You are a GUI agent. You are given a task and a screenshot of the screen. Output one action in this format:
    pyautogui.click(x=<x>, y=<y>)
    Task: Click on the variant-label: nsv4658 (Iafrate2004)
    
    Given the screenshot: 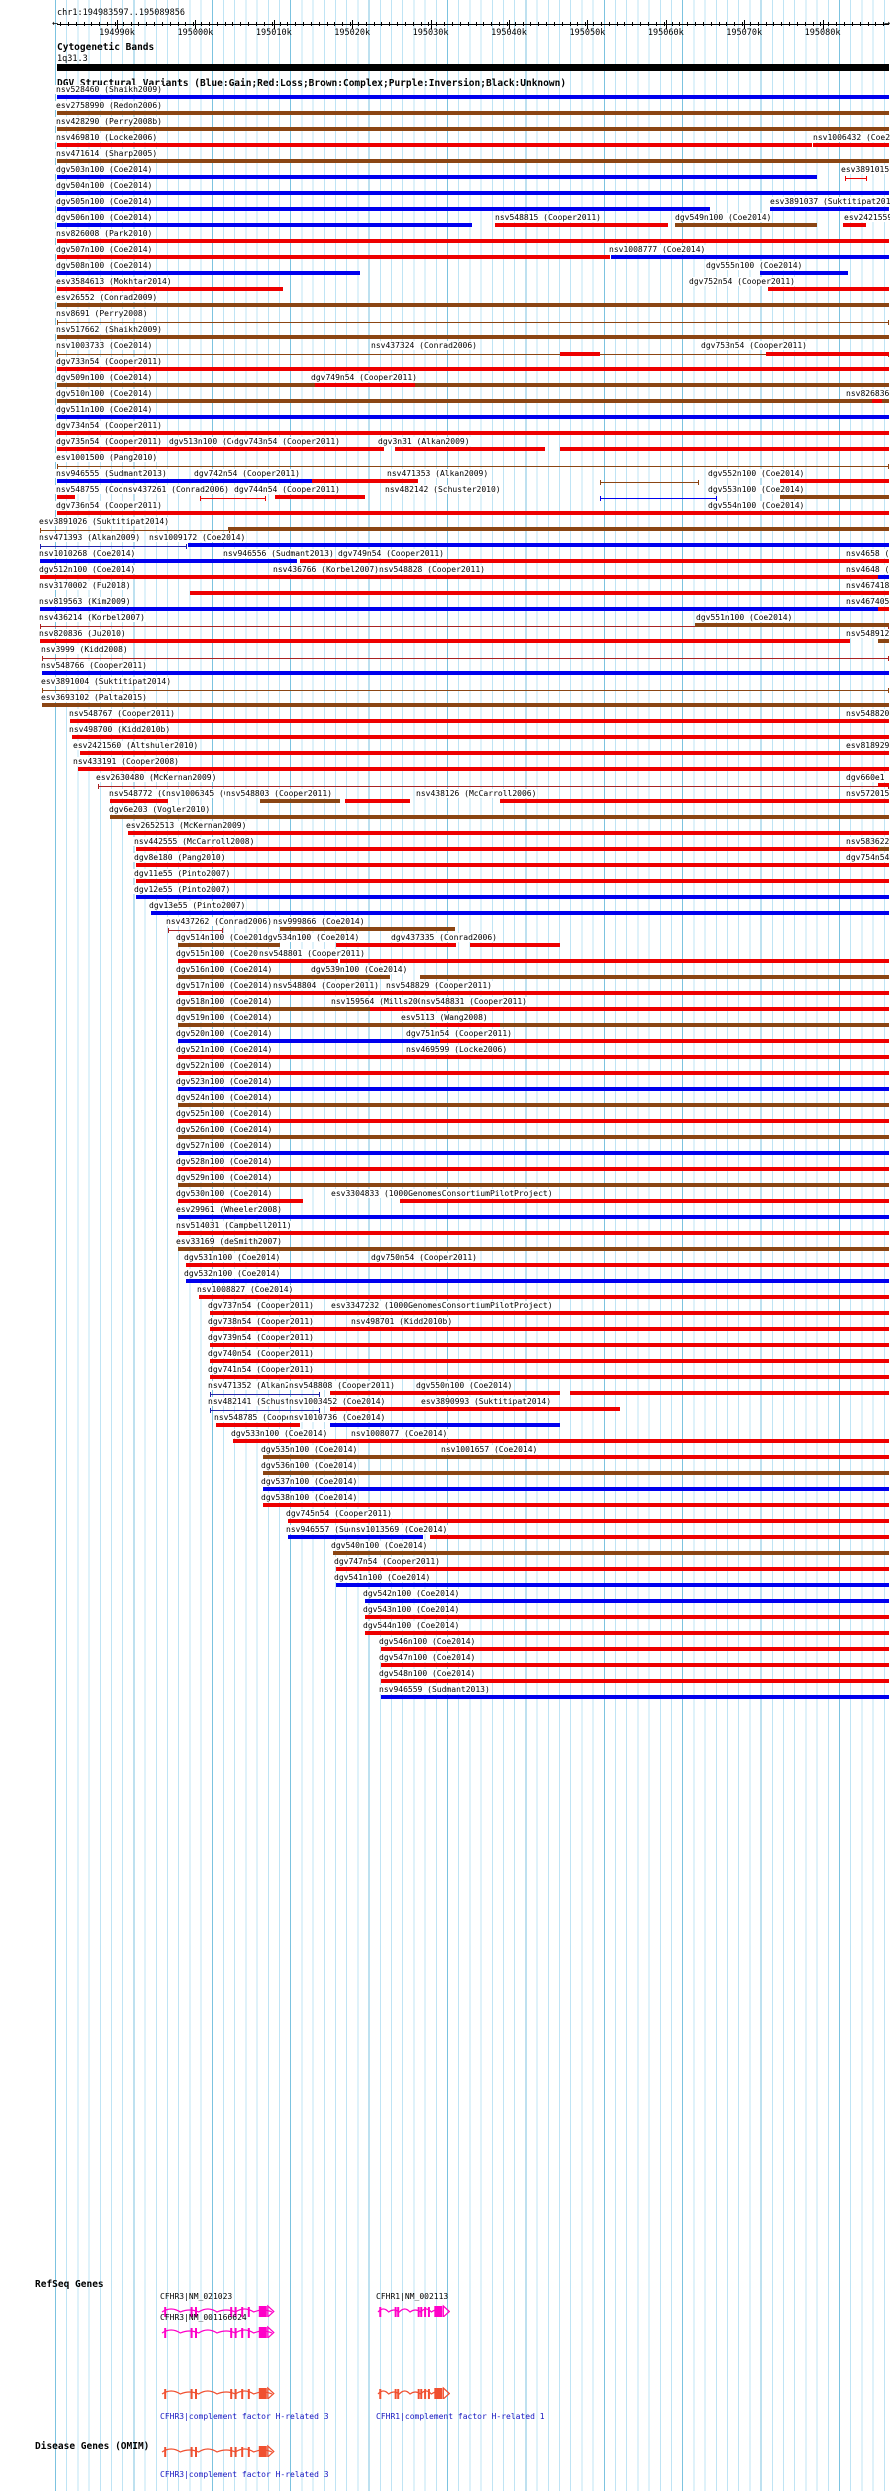 What is the action you would take?
    pyautogui.click(x=867, y=553)
    